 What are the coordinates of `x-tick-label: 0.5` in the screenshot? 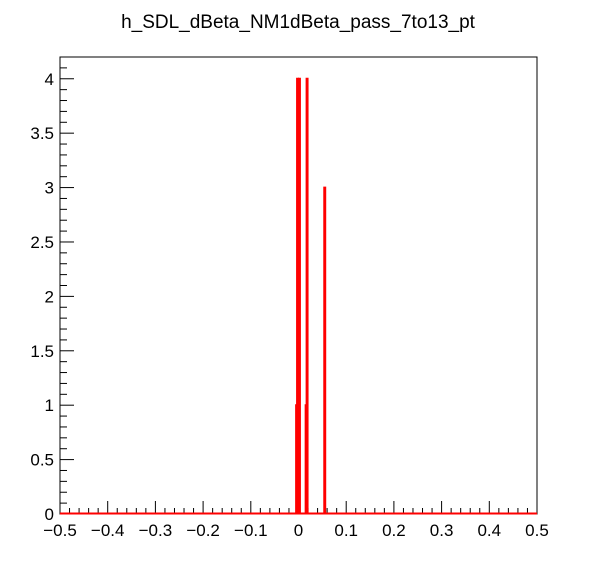 It's located at (537, 530).